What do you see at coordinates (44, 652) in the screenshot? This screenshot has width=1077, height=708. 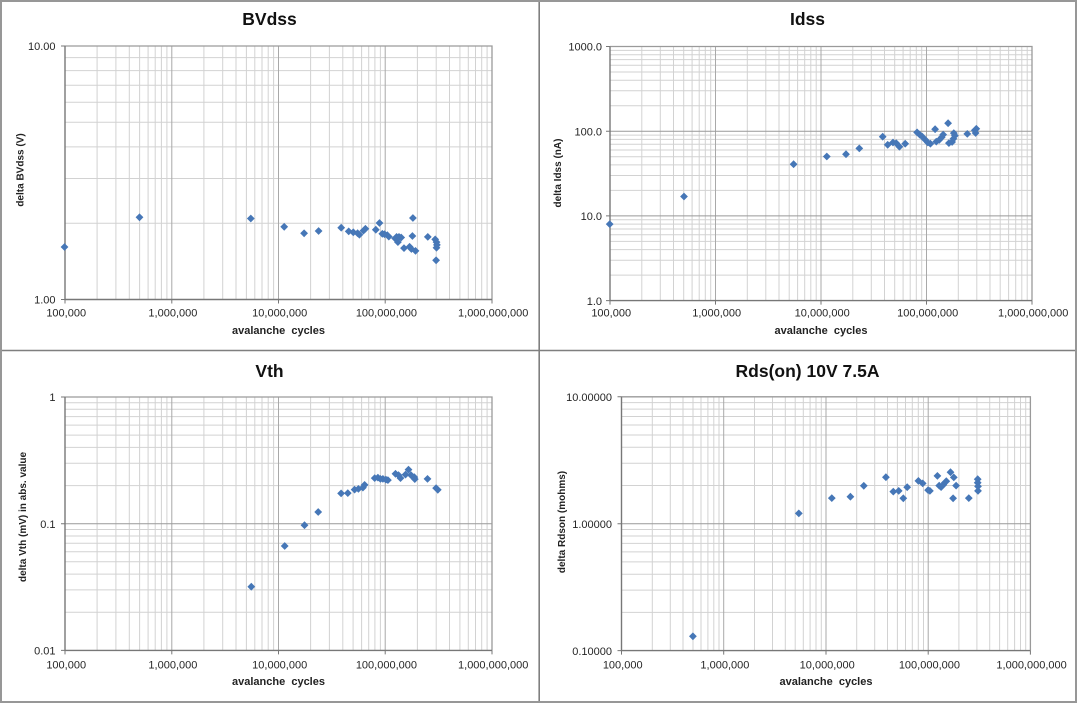 I see `svg-text: 0.01` at bounding box center [44, 652].